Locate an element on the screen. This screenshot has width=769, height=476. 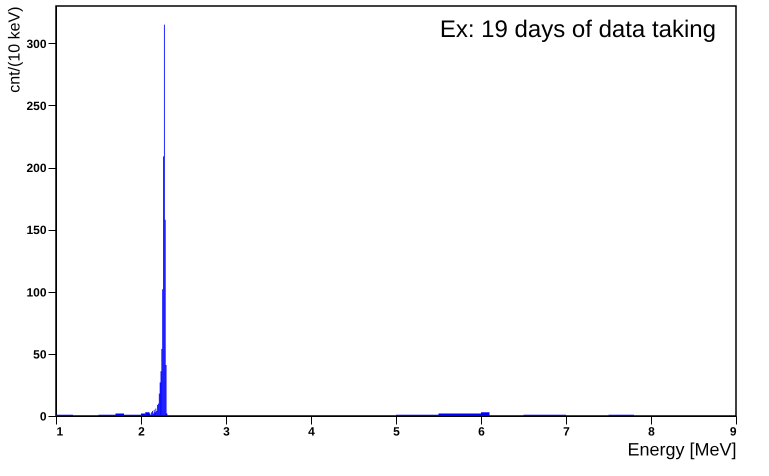
y-tick-label: 150 is located at coordinates (36, 230).